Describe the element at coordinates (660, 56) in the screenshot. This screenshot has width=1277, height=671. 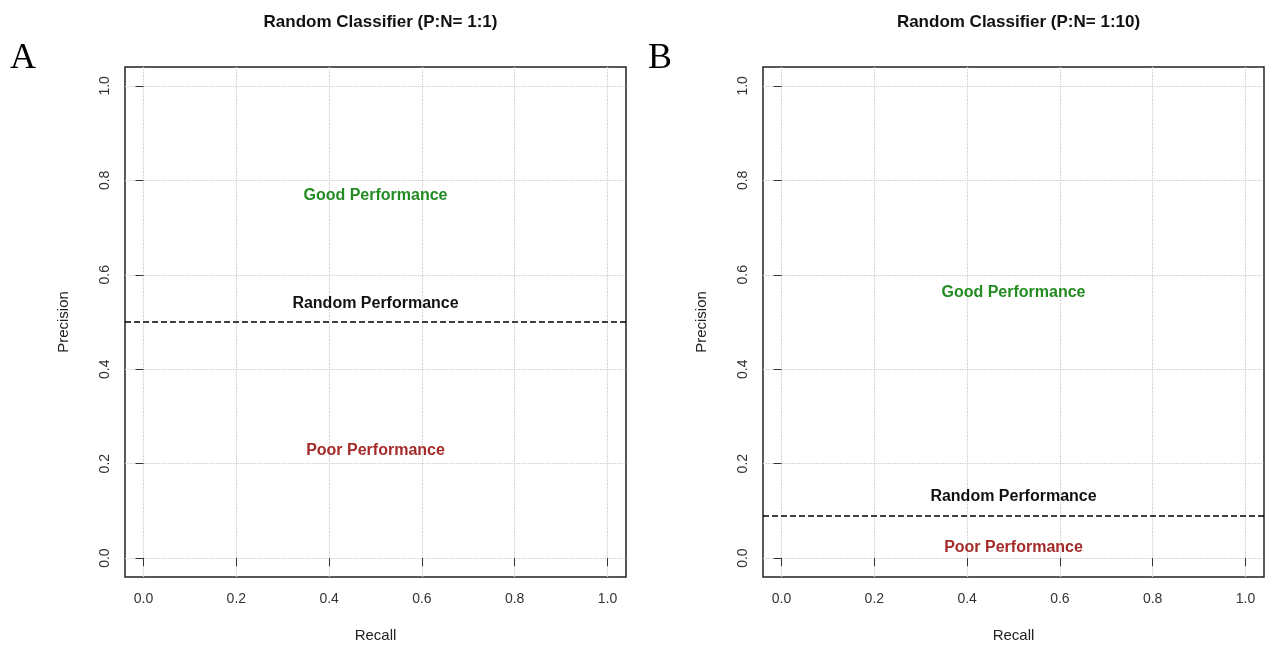
I see `text: B` at that location.